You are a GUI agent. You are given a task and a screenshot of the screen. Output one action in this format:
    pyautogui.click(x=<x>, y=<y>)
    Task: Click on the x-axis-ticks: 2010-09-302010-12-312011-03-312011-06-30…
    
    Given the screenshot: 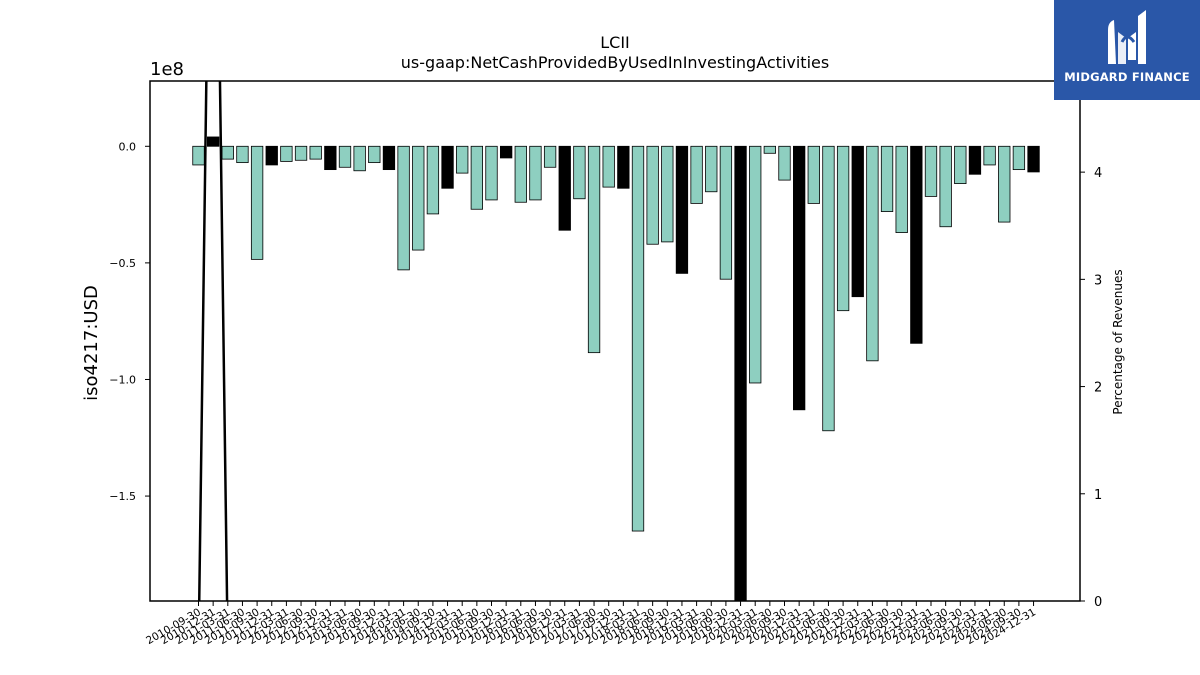 What is the action you would take?
    pyautogui.click(x=591, y=624)
    